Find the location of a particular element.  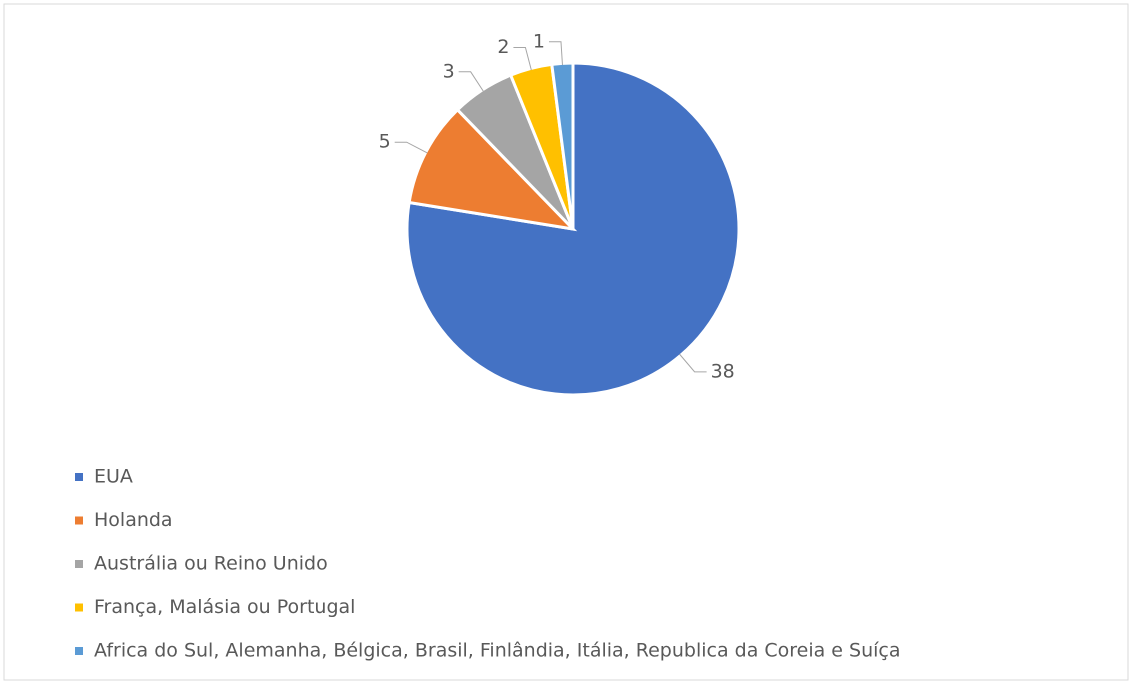

data-label: 1 is located at coordinates (539, 41).